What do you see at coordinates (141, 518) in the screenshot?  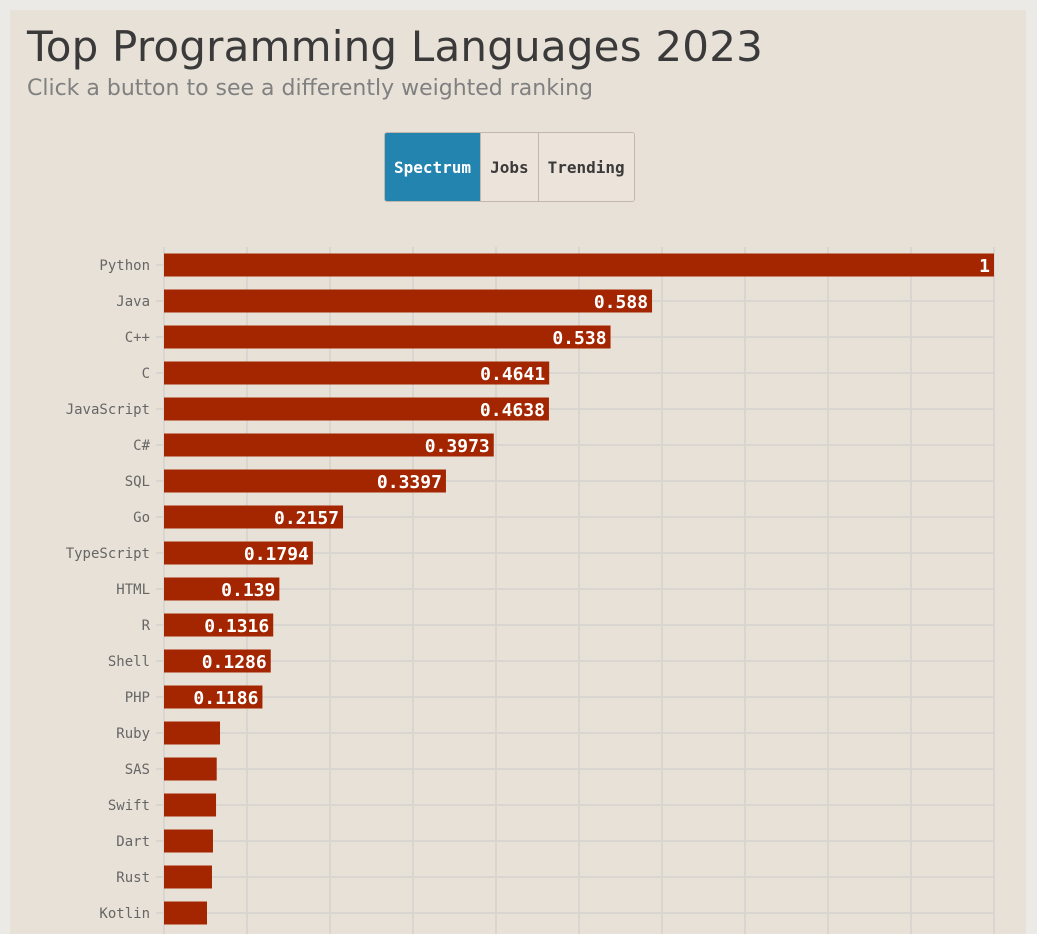 I see `category-label: Go` at bounding box center [141, 518].